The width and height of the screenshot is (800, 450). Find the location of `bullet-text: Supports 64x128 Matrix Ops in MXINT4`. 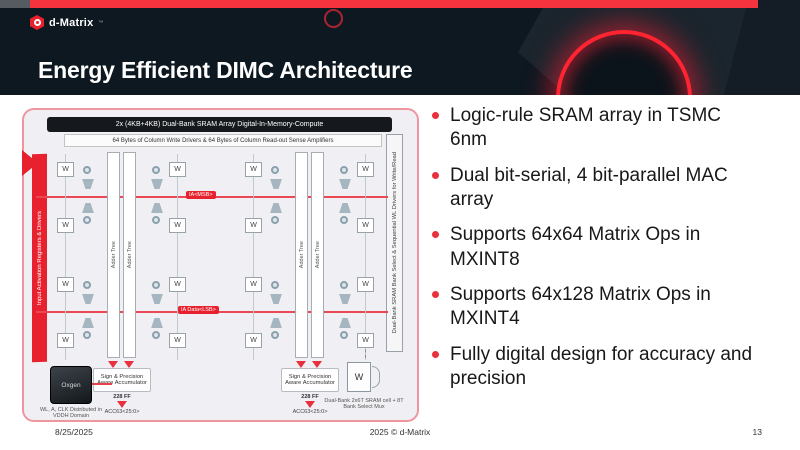

bullet-text: Supports 64x128 Matrix Ops in MXINT4 is located at coordinates (580, 306).